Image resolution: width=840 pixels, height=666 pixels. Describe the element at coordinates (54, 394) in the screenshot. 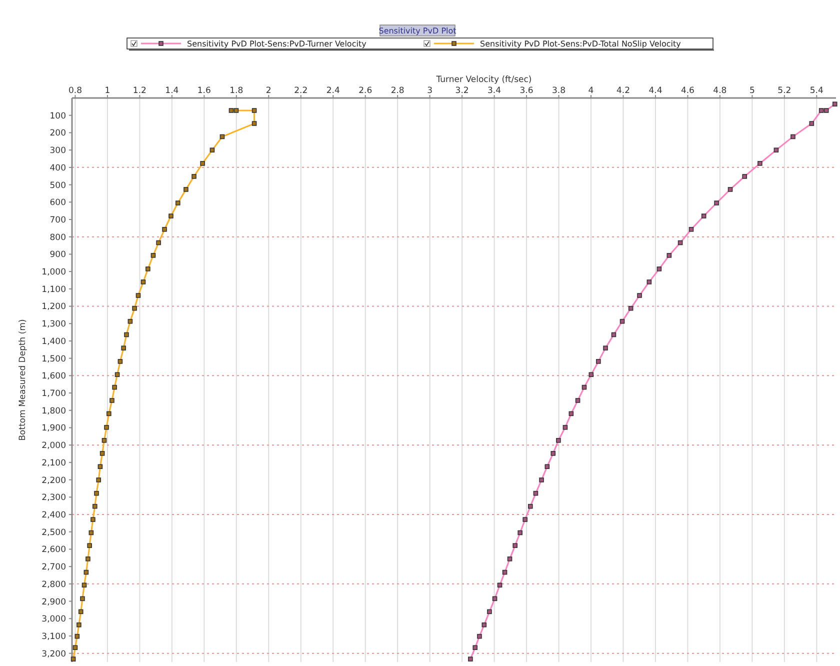

I see `y-tick-label: 1,700` at that location.